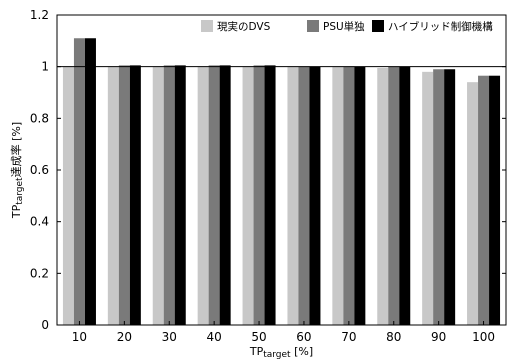 The height and width of the screenshot is (362, 512). What do you see at coordinates (344, 26) in the screenshot?
I see `legend-label-2: PSU単独` at bounding box center [344, 26].